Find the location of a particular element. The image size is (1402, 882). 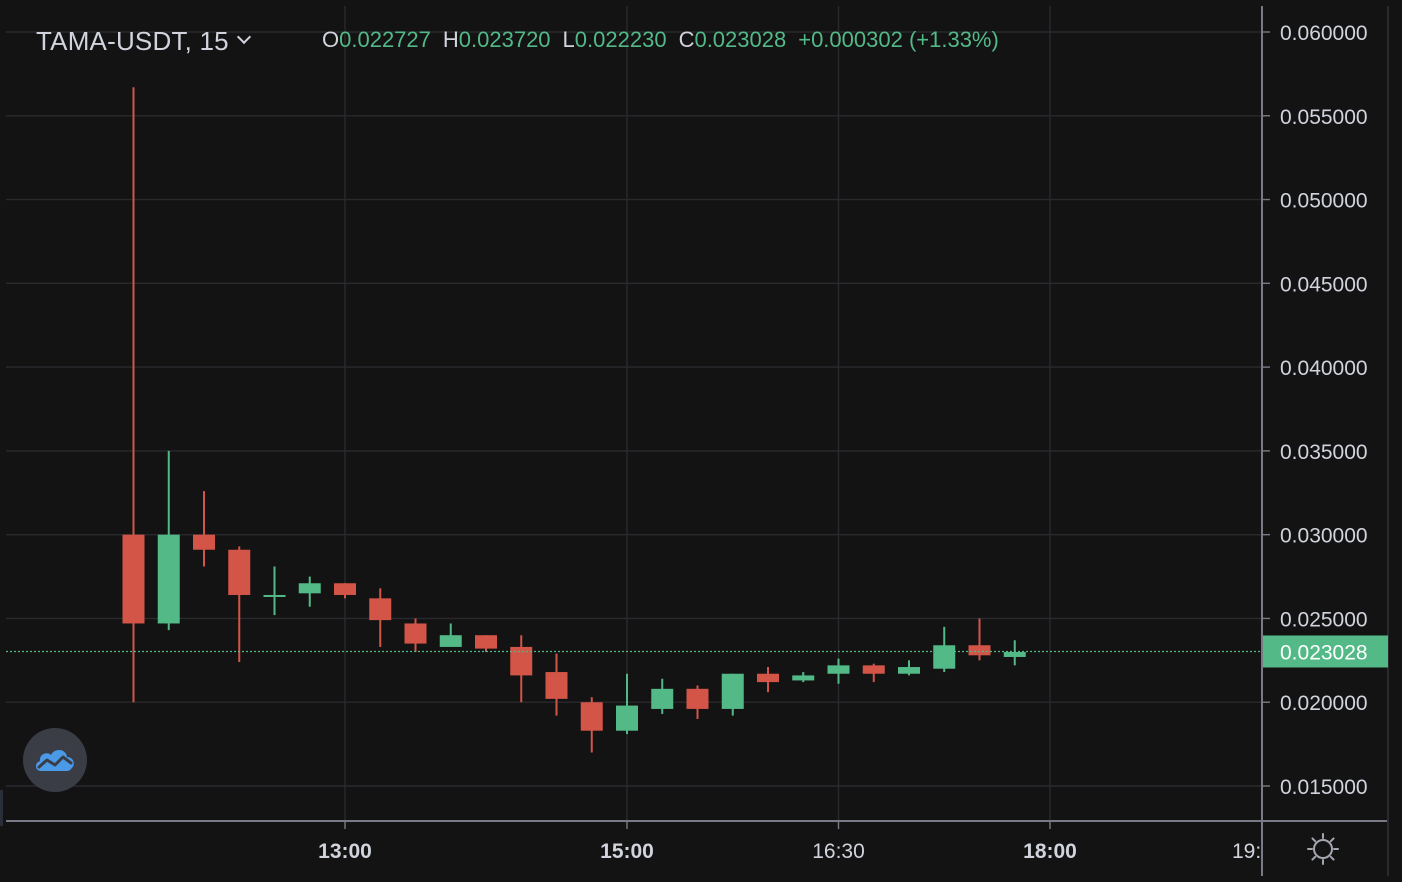

y-tick-label: 0.015000 is located at coordinates (1324, 787).